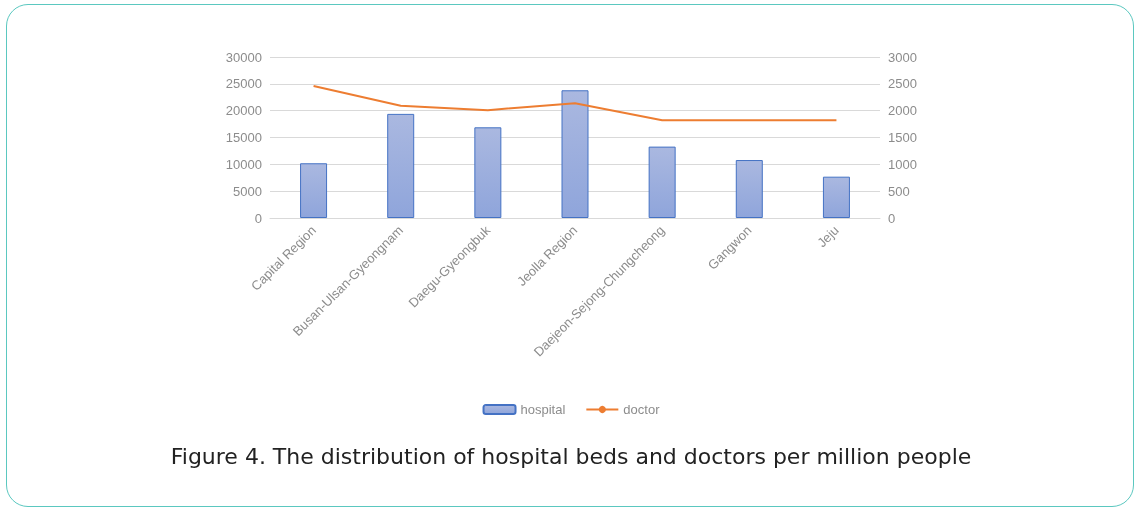  Describe the element at coordinates (892, 218) in the screenshot. I see `y2-tick-label: 0` at that location.